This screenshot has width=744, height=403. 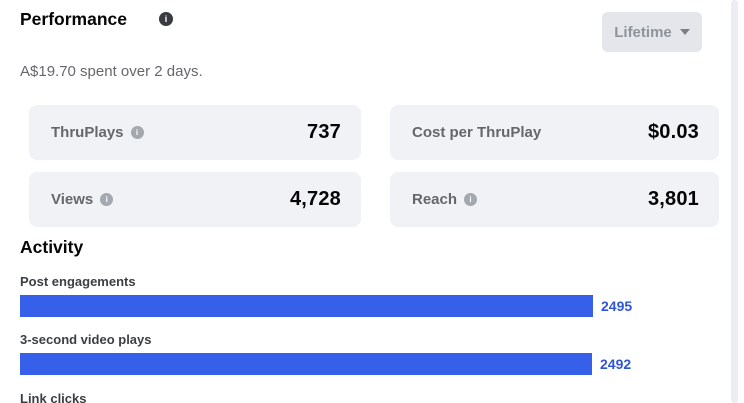 I want to click on metric-card-reach: Reach i 3,801, so click(x=554, y=199).